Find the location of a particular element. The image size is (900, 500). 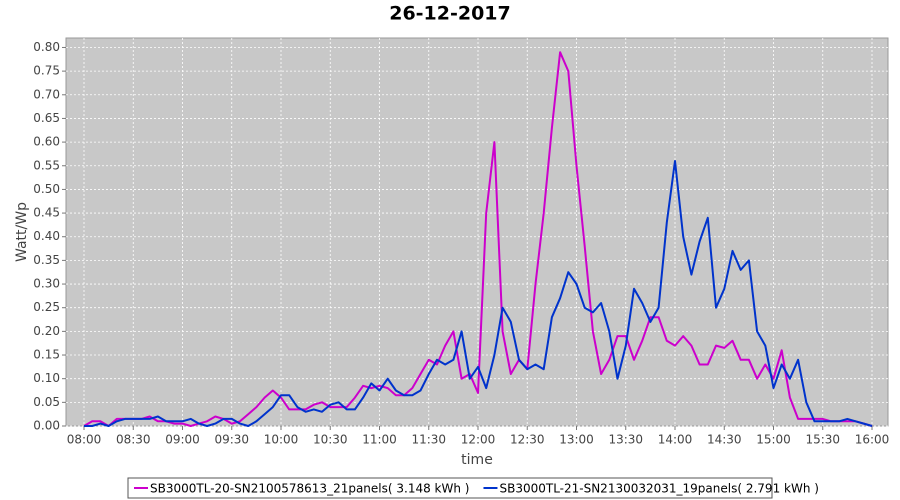

y-tick-label: 0.00 is located at coordinates (46, 426).